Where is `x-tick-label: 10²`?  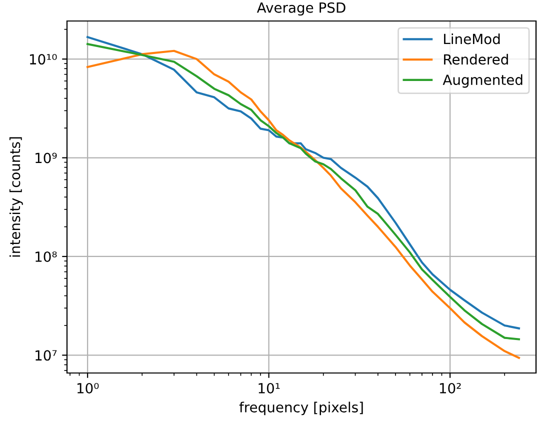 x-tick-label: 10² is located at coordinates (450, 388).